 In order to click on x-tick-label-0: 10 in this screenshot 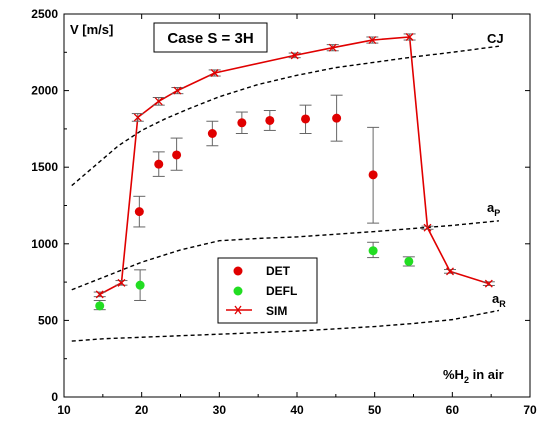, I will do `click(64, 410)`.